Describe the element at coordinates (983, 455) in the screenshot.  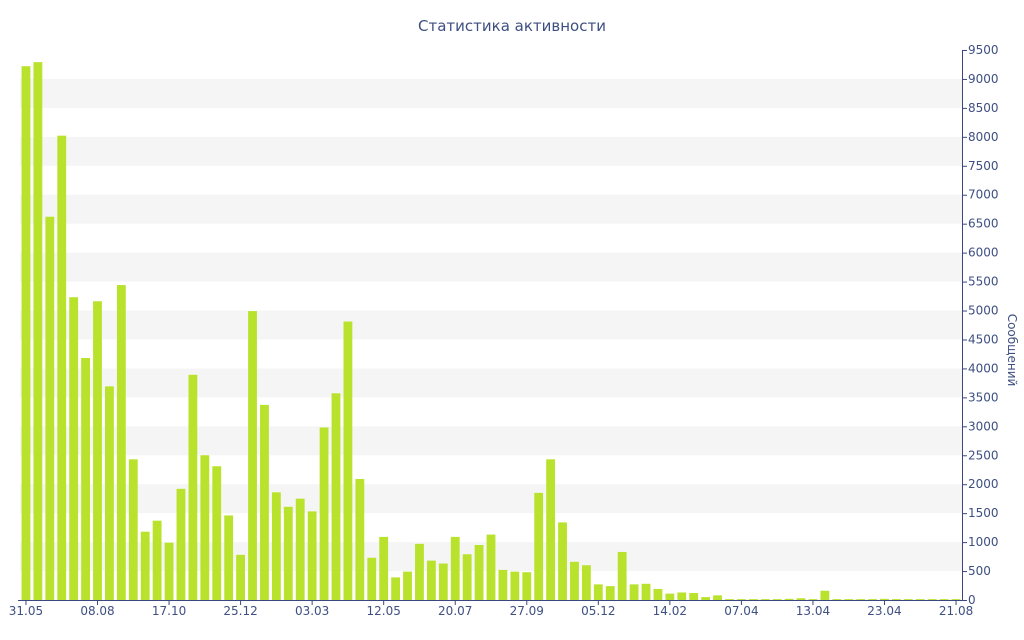
I see `y-tick-label: 2500` at that location.